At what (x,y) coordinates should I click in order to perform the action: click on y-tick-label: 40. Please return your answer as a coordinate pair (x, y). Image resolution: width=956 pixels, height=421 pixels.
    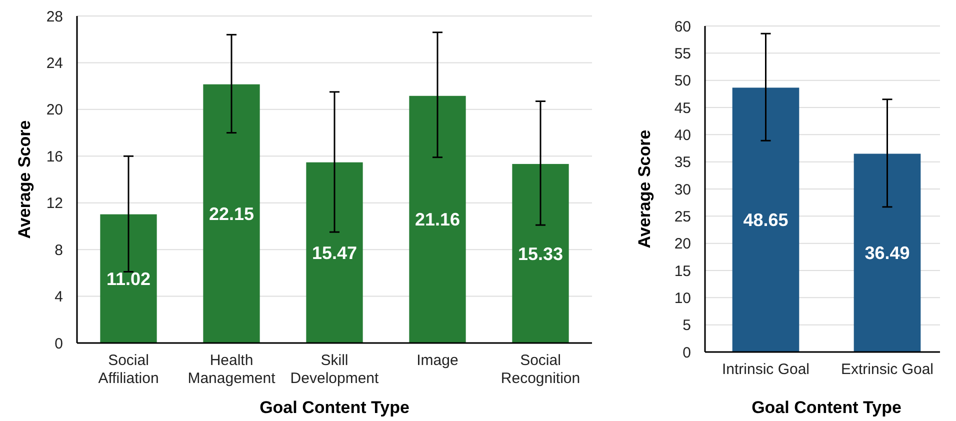
    Looking at the image, I should click on (682, 135).